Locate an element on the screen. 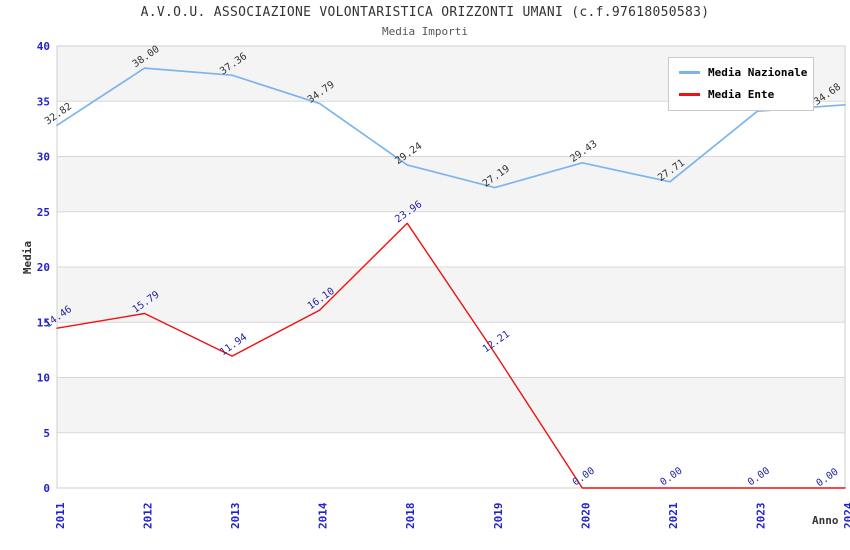 The width and height of the screenshot is (850, 550). x-tick-label: 2023 is located at coordinates (760, 516).